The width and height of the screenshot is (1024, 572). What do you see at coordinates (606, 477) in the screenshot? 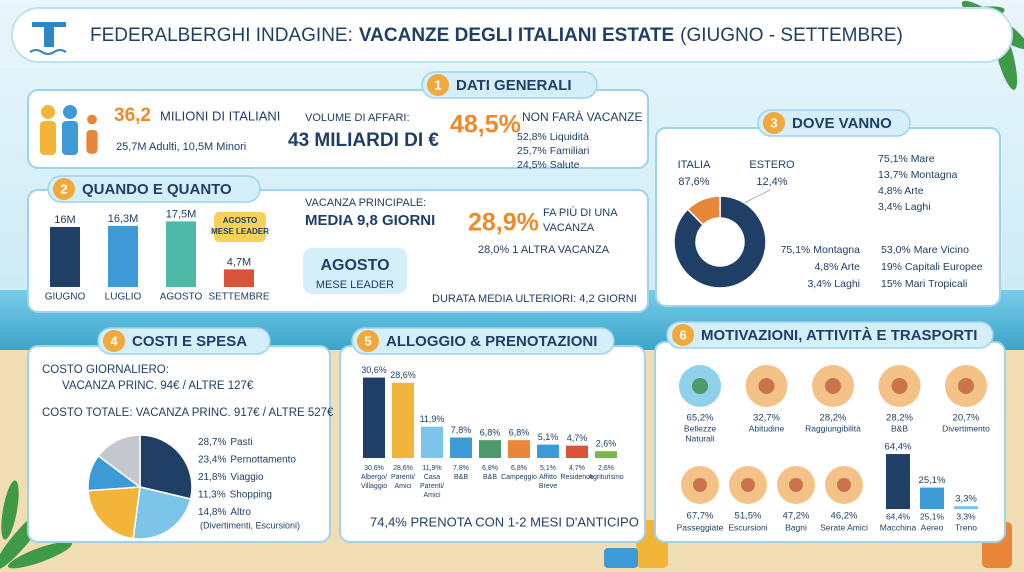
I see `category-label: Agriturismo` at bounding box center [606, 477].